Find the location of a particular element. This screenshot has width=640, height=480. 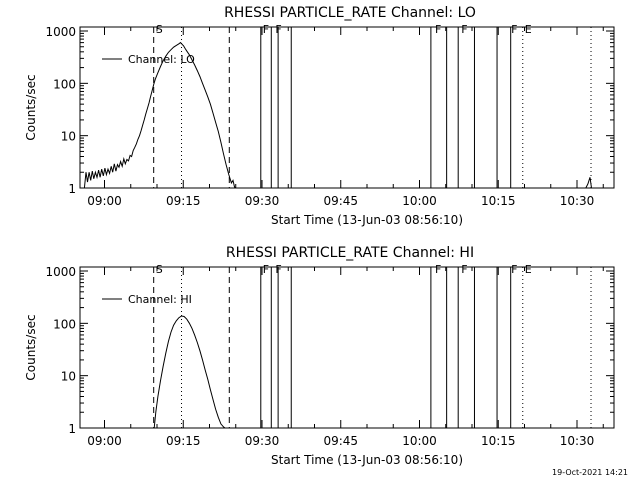

chart-title: RHESSI PARTICLE_RATE Channel: HI is located at coordinates (350, 253).